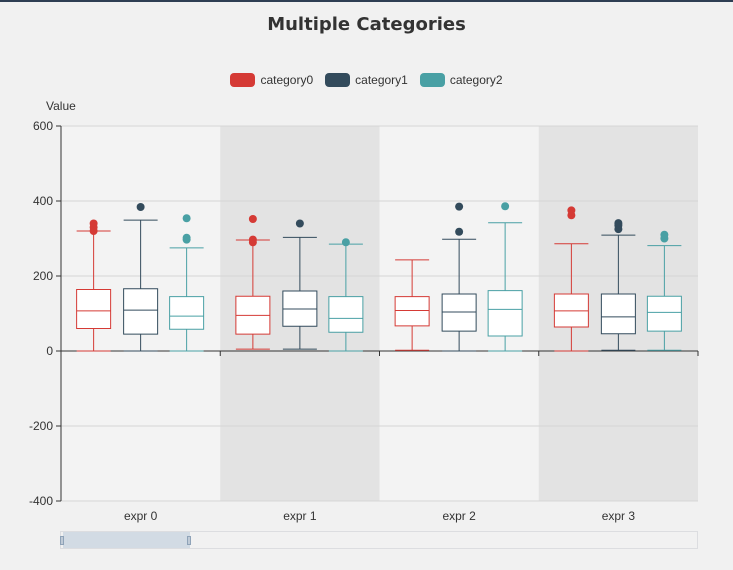 The image size is (733, 570). I want to click on legend-swatch-category1, so click(338, 80).